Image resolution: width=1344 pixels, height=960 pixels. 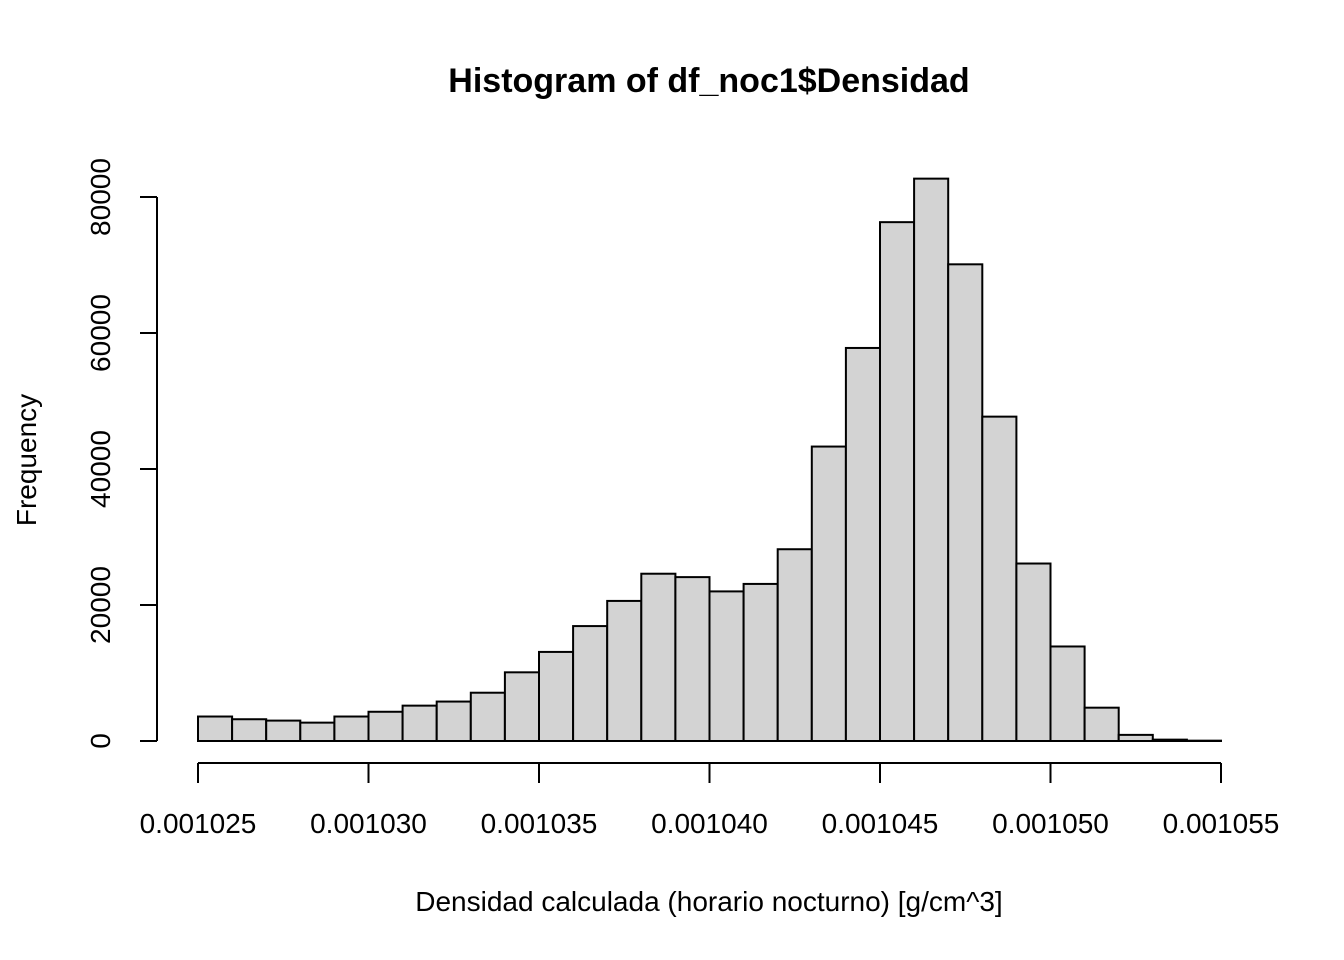 What do you see at coordinates (100, 469) in the screenshot?
I see `y-tick-label: 40000` at bounding box center [100, 469].